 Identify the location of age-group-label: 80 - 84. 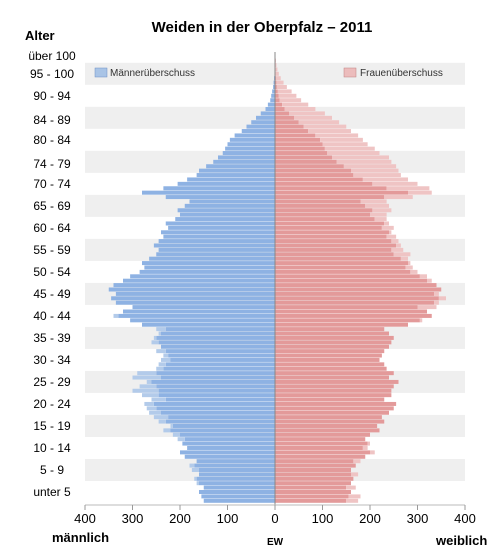
(52, 140).